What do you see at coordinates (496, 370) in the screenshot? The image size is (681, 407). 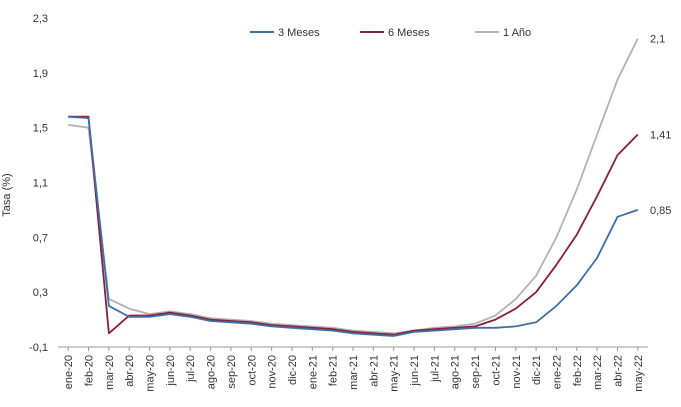 I see `x-tick-label: oct-21` at bounding box center [496, 370].